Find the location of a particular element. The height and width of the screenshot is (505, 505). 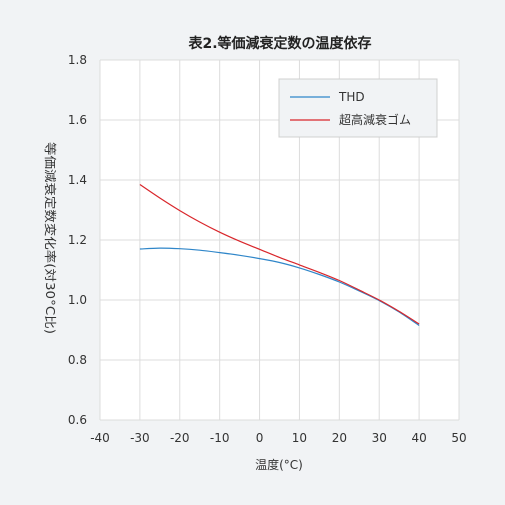

x-tick-label: -40 is located at coordinates (100, 438).